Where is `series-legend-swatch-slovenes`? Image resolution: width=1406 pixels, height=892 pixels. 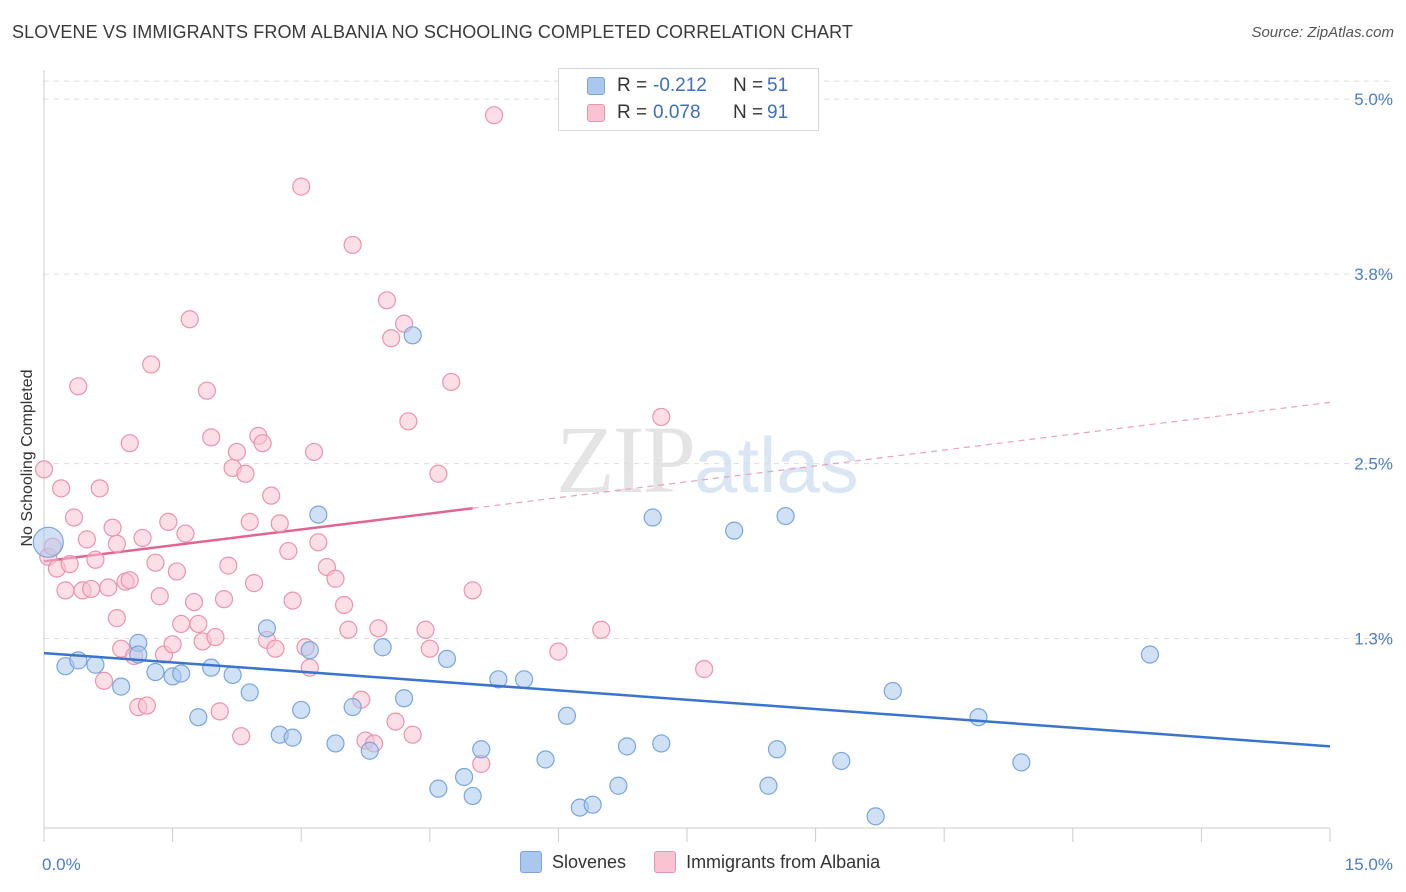
series-legend-swatch-slovenes is located at coordinates (531, 862).